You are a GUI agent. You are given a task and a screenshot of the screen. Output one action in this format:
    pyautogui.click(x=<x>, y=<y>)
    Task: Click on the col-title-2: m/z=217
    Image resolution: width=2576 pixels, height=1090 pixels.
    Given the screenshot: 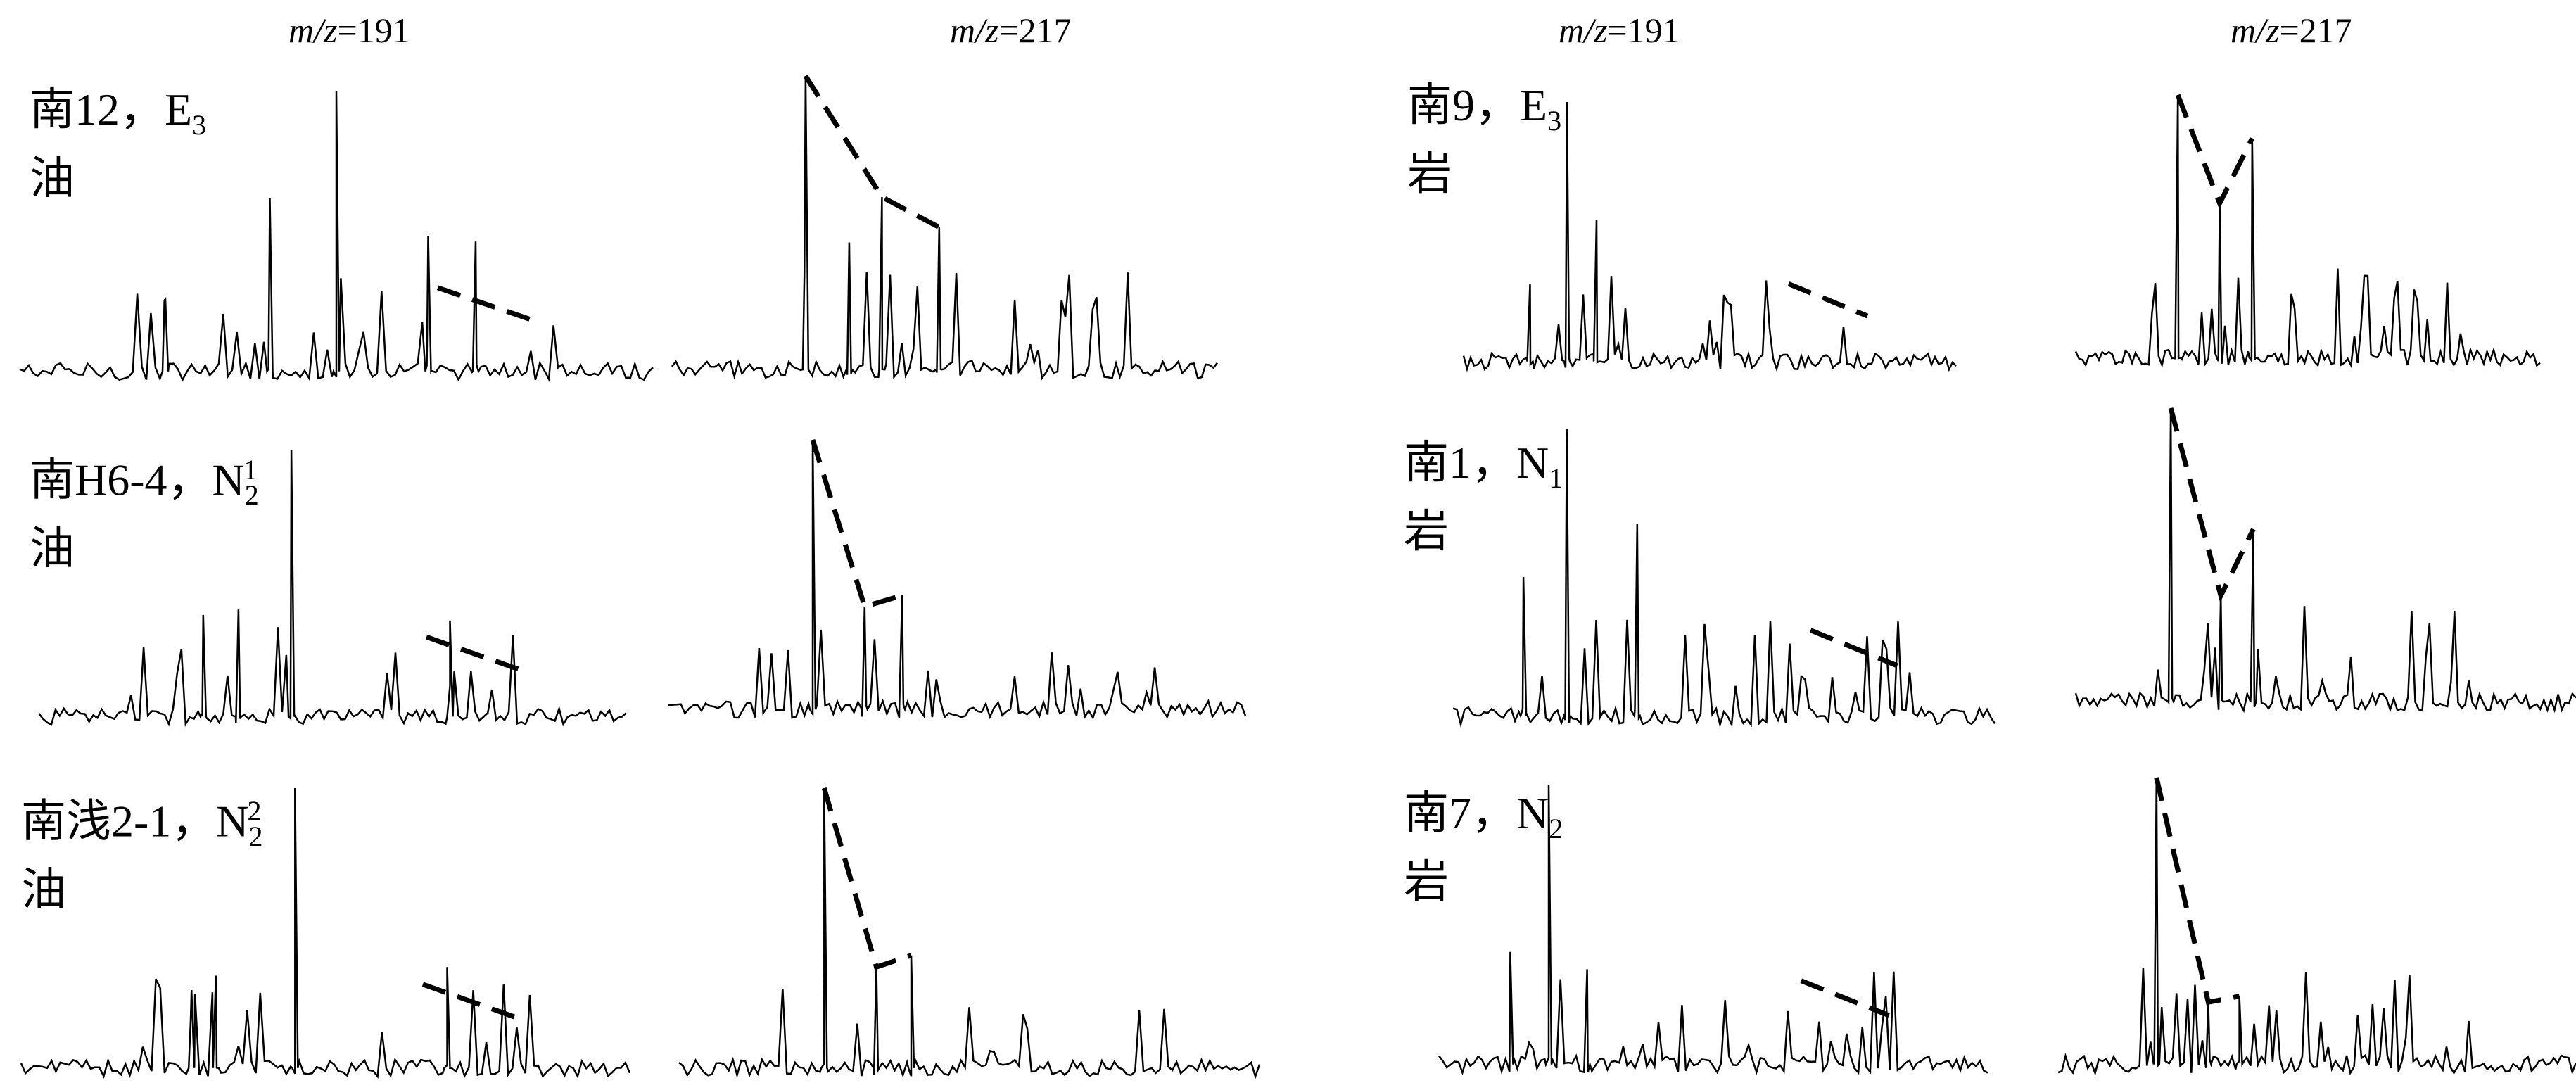 What is the action you would take?
    pyautogui.click(x=1011, y=30)
    